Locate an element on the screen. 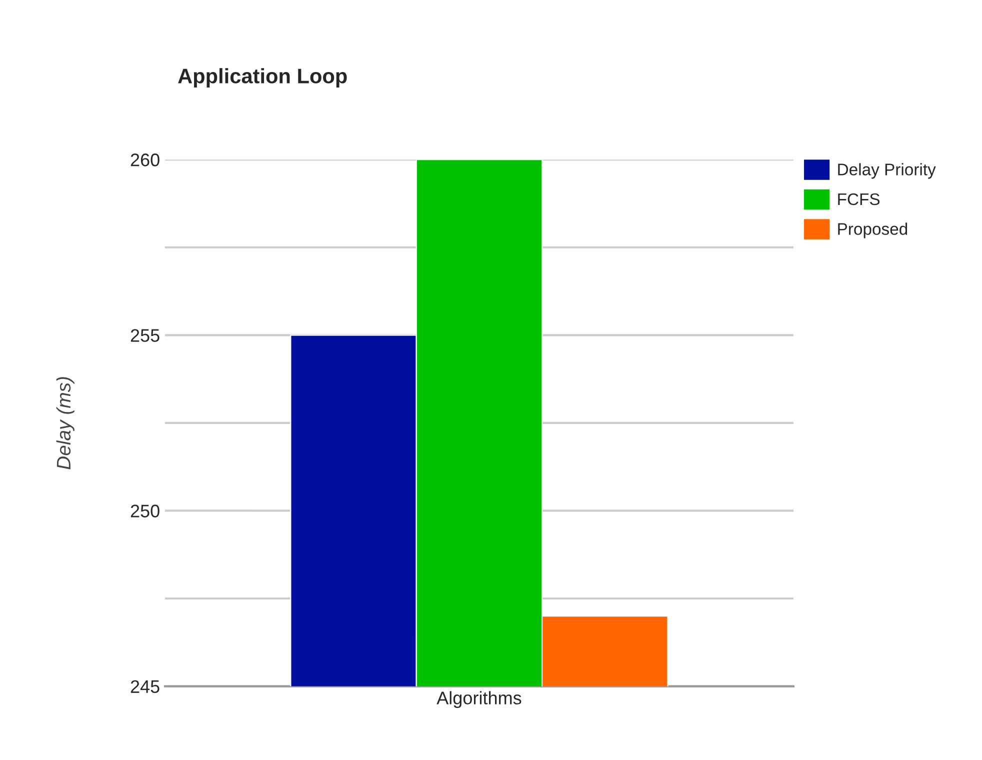  x-tick-label: Algorithms is located at coordinates (479, 699).